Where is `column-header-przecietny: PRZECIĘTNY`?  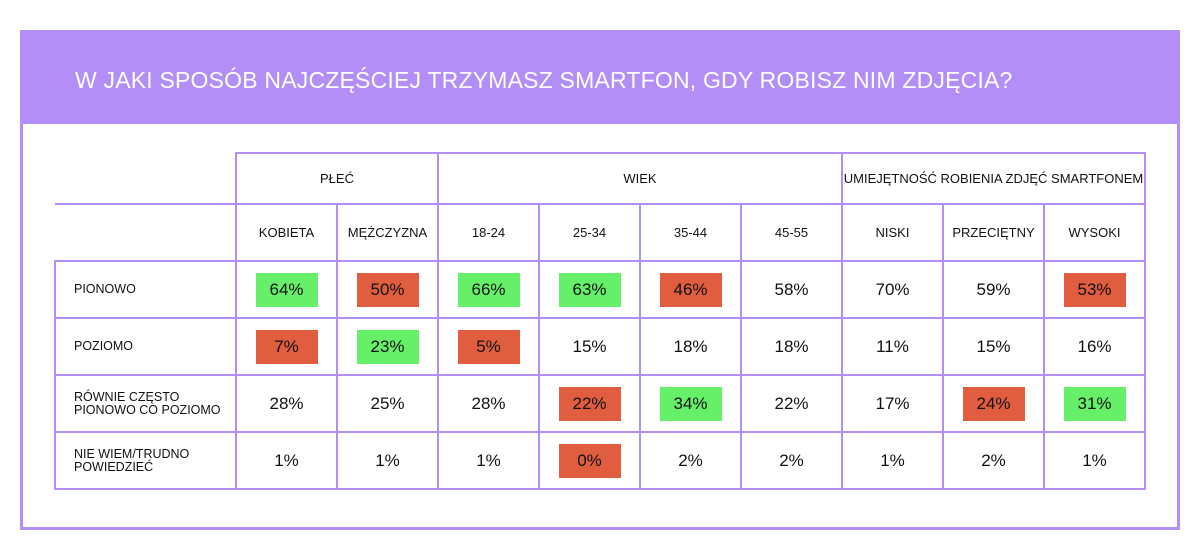
column-header-przecietny: PRZECIĘTNY is located at coordinates (993, 232).